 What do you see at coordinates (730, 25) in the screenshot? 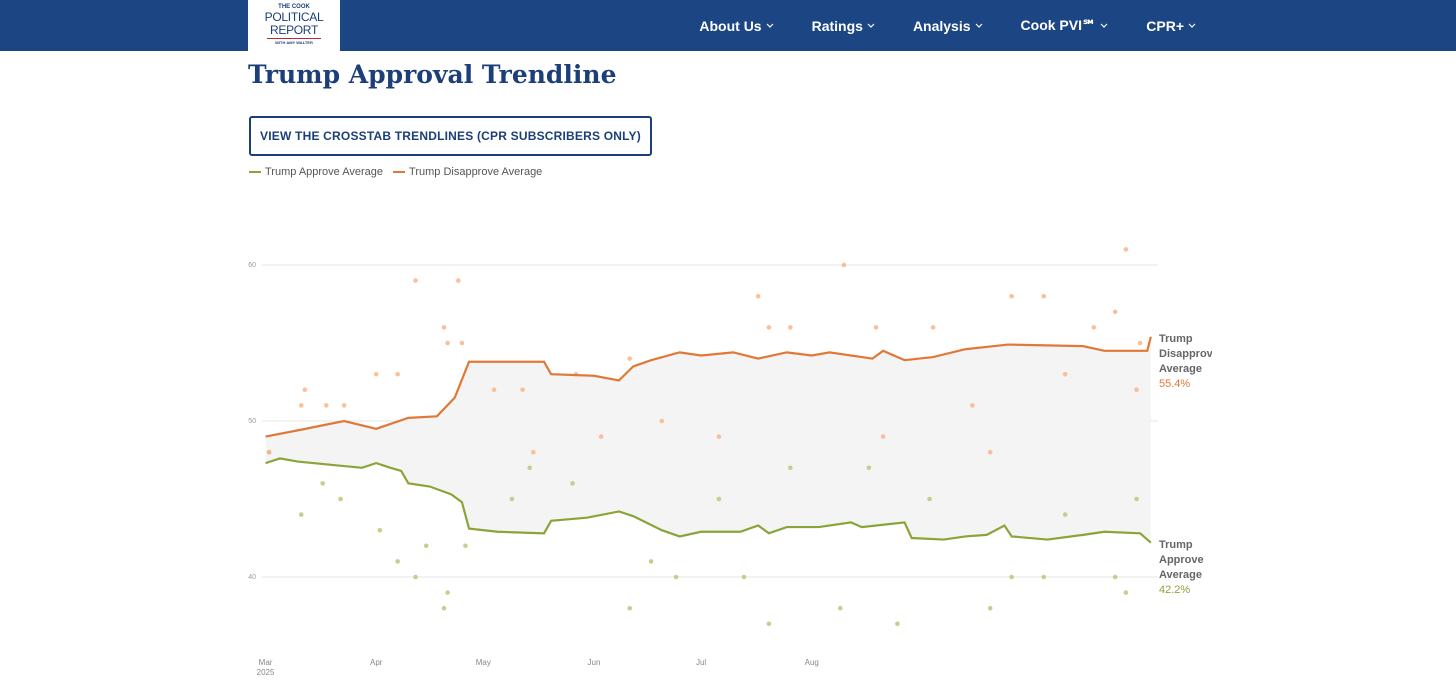
I see `nav-item-label: About Us` at bounding box center [730, 25].